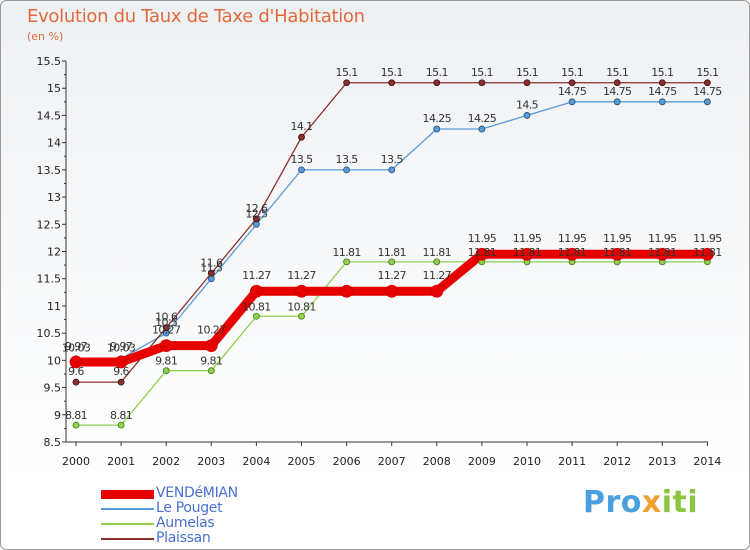 The height and width of the screenshot is (550, 750). What do you see at coordinates (54, 306) in the screenshot?
I see `y-tick-label: 11` at bounding box center [54, 306].